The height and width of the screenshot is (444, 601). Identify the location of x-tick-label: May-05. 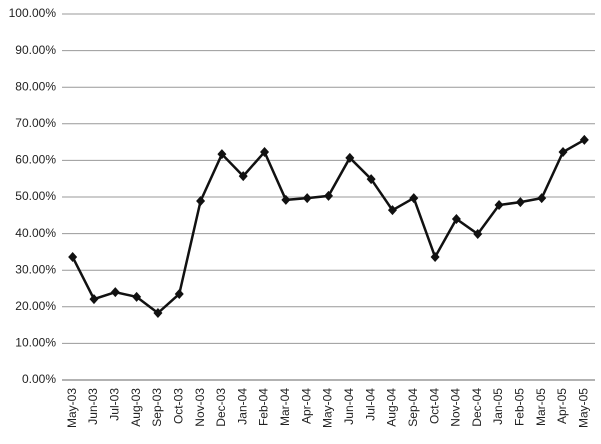
(584, 408).